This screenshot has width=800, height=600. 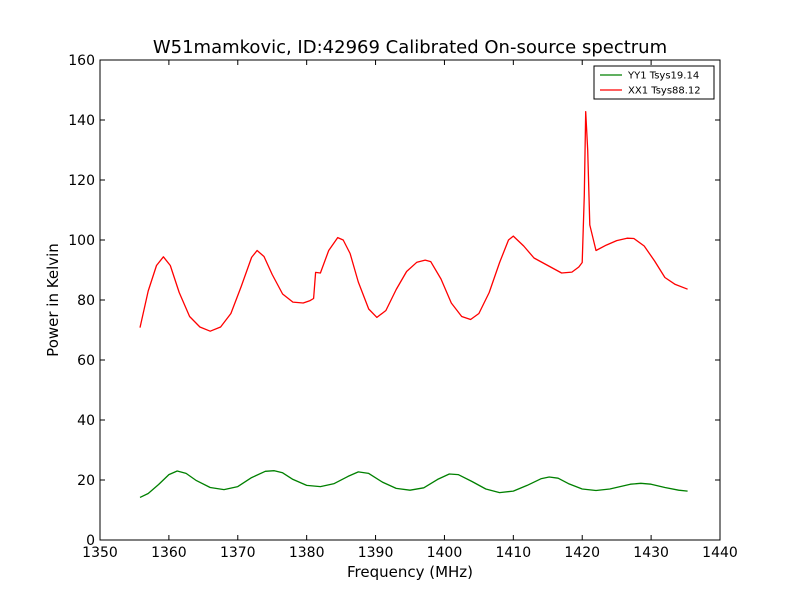 I want to click on y-tick-label: 0, so click(x=90, y=541).